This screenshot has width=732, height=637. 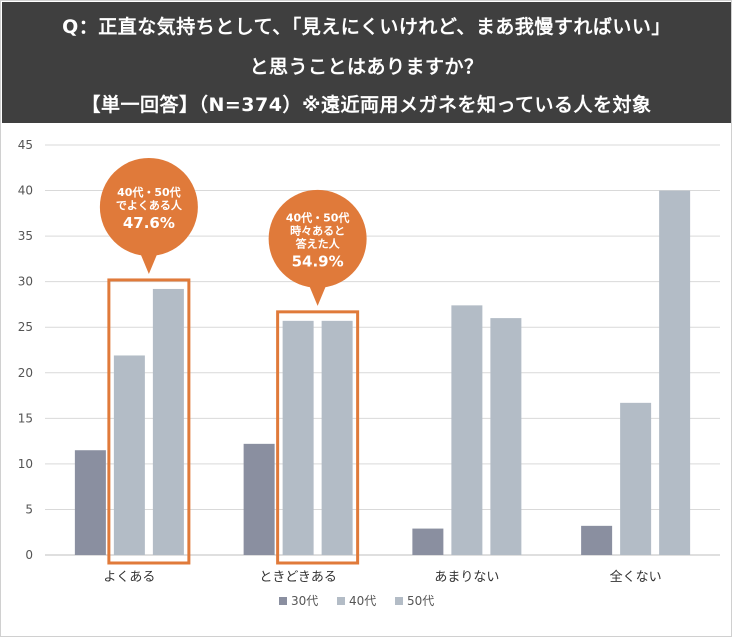 What do you see at coordinates (25, 282) in the screenshot?
I see `y-tick-label: 30` at bounding box center [25, 282].